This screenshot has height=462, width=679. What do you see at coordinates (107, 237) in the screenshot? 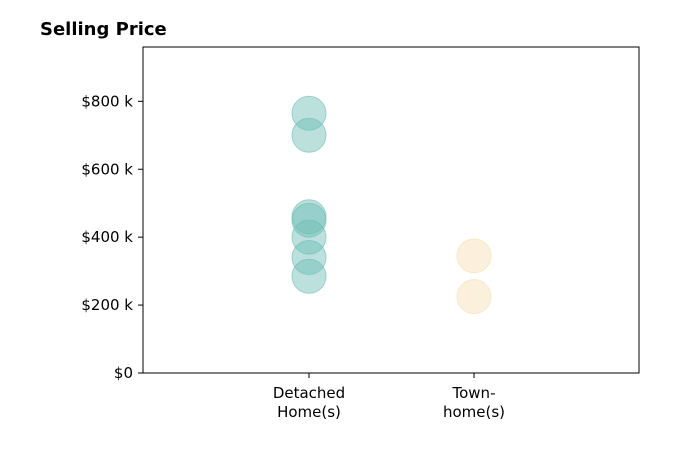
I see `y-tick-label: $400 k` at bounding box center [107, 237].